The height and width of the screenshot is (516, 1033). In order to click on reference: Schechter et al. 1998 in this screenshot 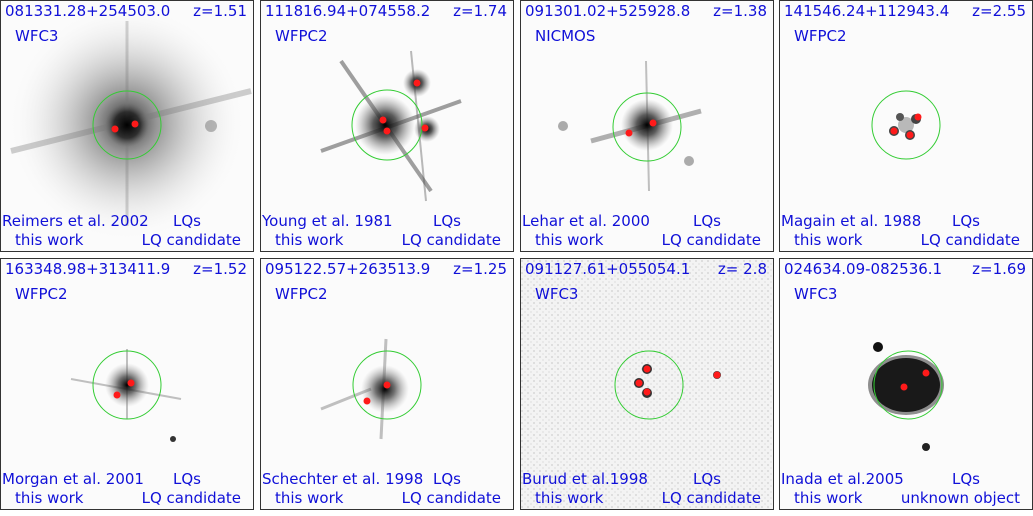, I will do `click(343, 479)`.